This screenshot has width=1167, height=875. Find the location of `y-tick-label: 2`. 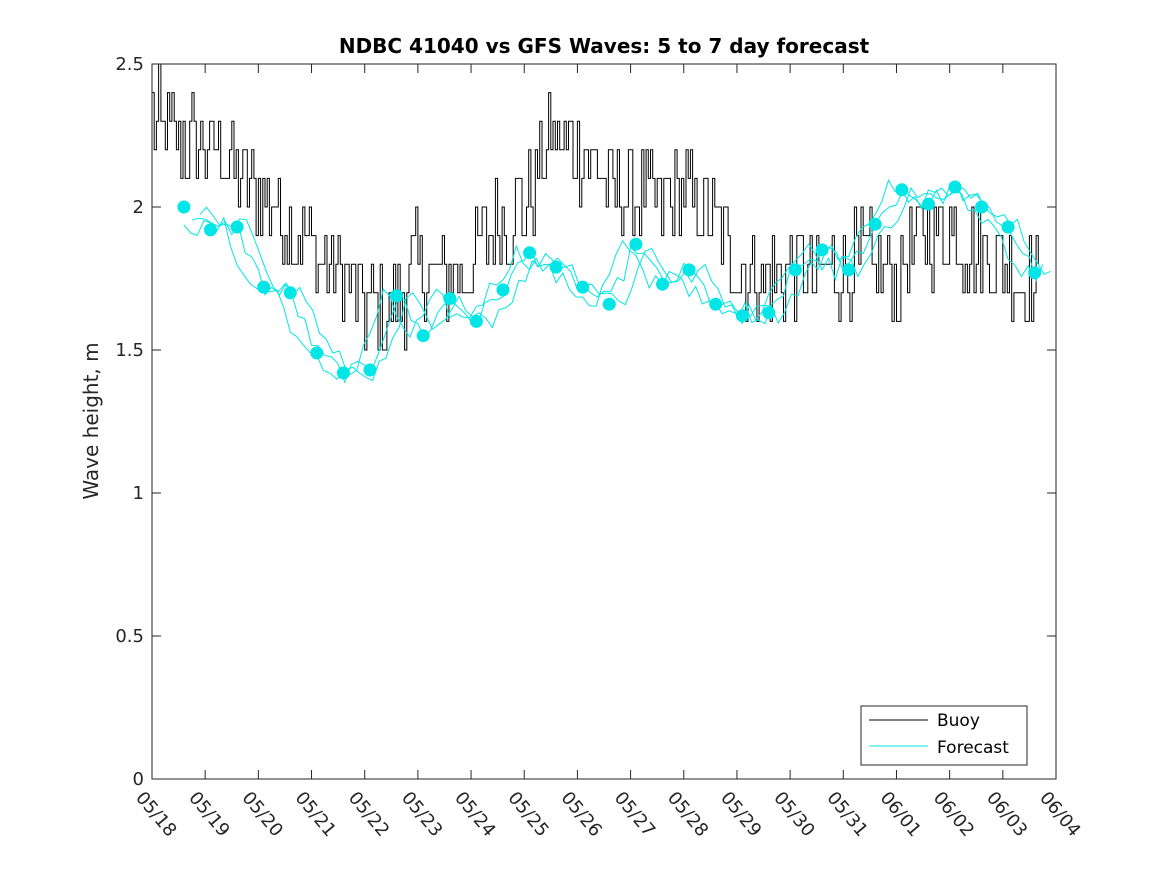

y-tick-label: 2 is located at coordinates (138, 207).